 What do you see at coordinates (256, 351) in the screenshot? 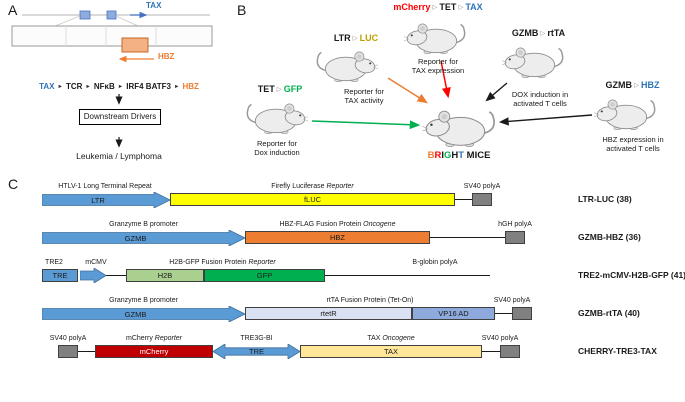
I see `tre-bidirectional-arrow` at bounding box center [256, 351].